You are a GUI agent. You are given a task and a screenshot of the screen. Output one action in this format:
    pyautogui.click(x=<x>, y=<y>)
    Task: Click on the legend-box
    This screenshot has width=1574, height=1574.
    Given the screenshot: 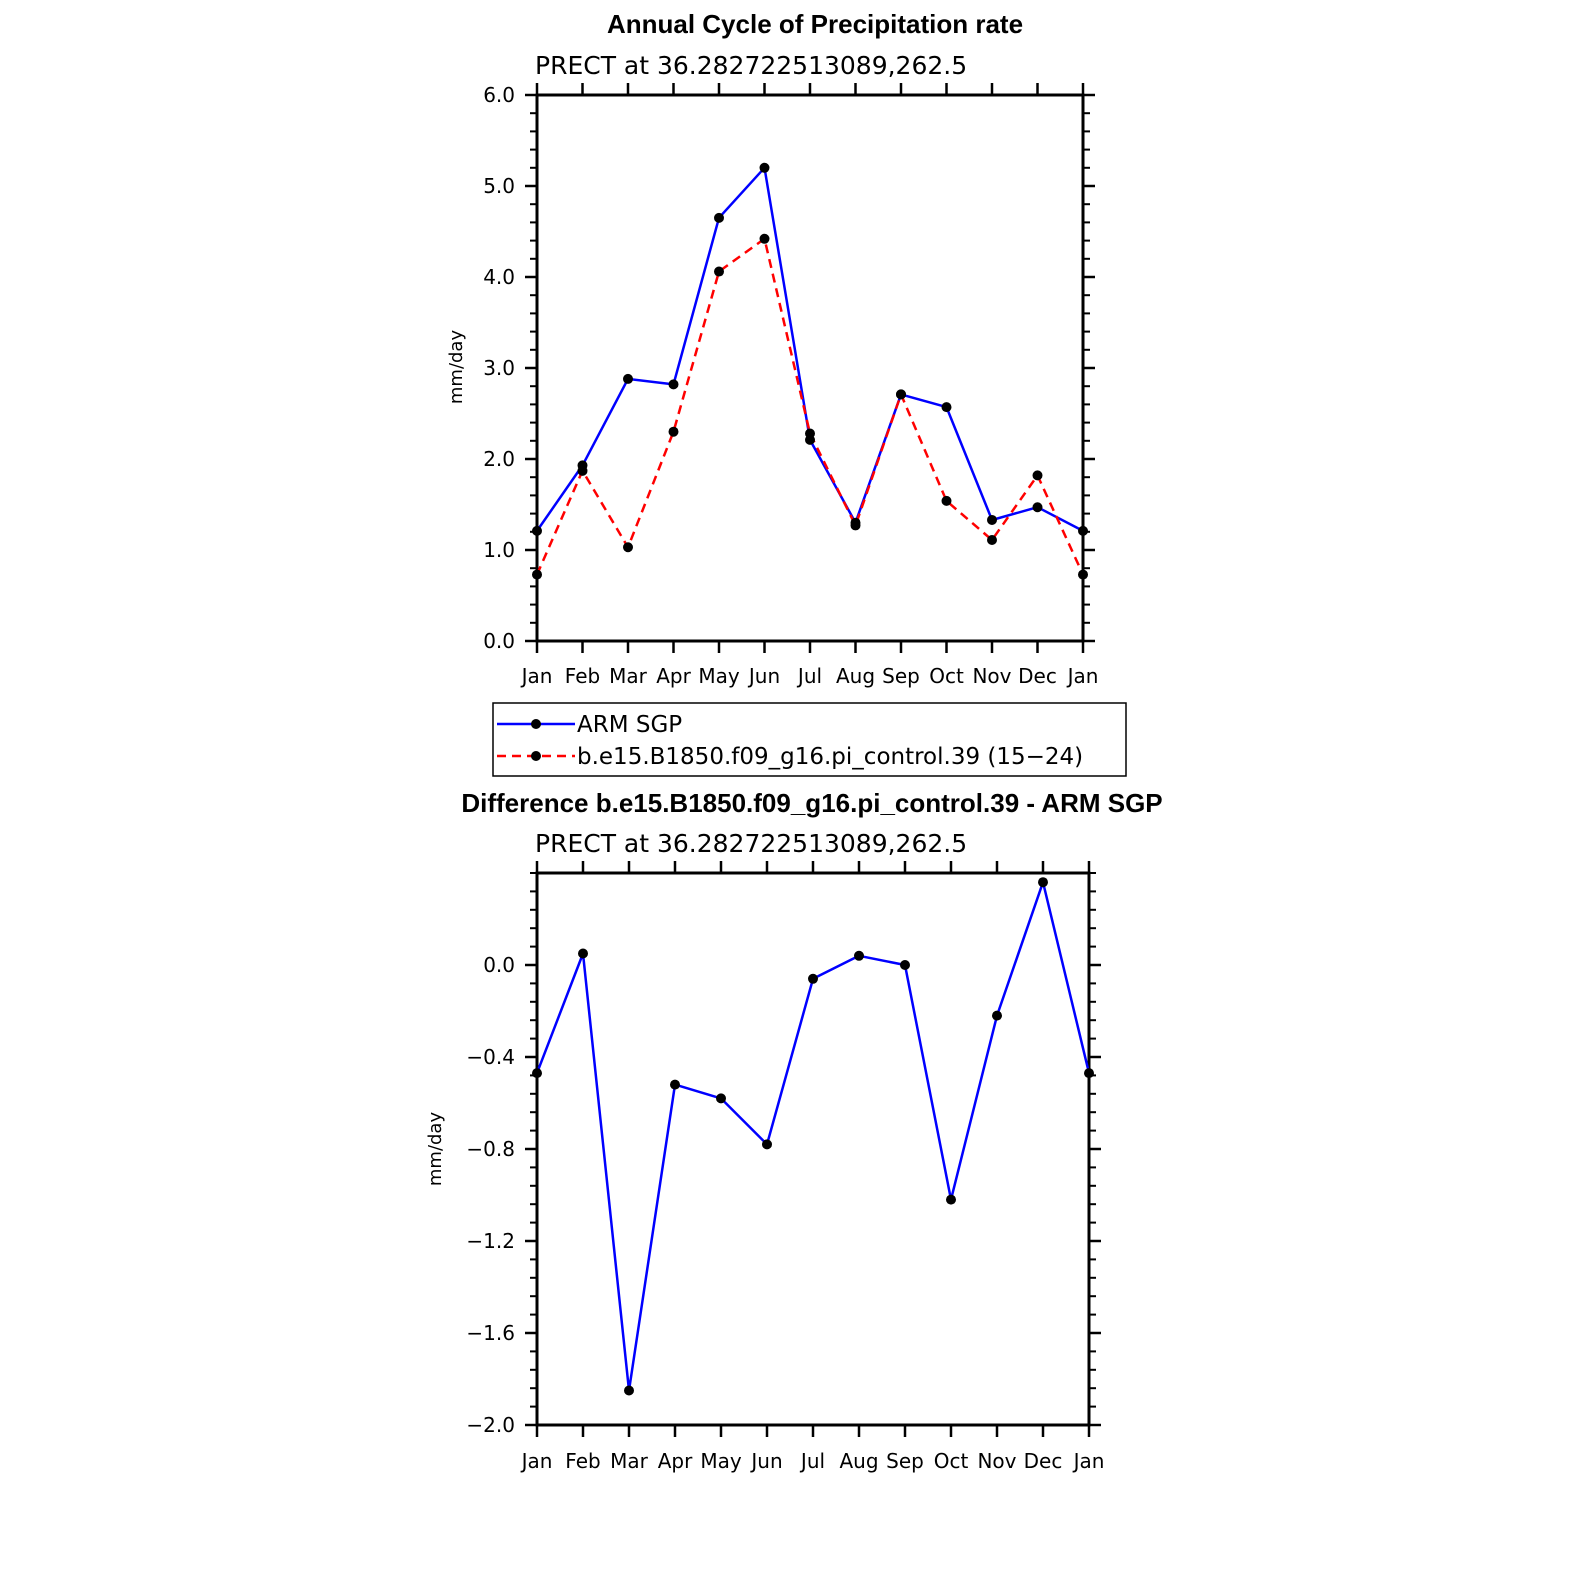 What is the action you would take?
    pyautogui.click(x=809, y=739)
    